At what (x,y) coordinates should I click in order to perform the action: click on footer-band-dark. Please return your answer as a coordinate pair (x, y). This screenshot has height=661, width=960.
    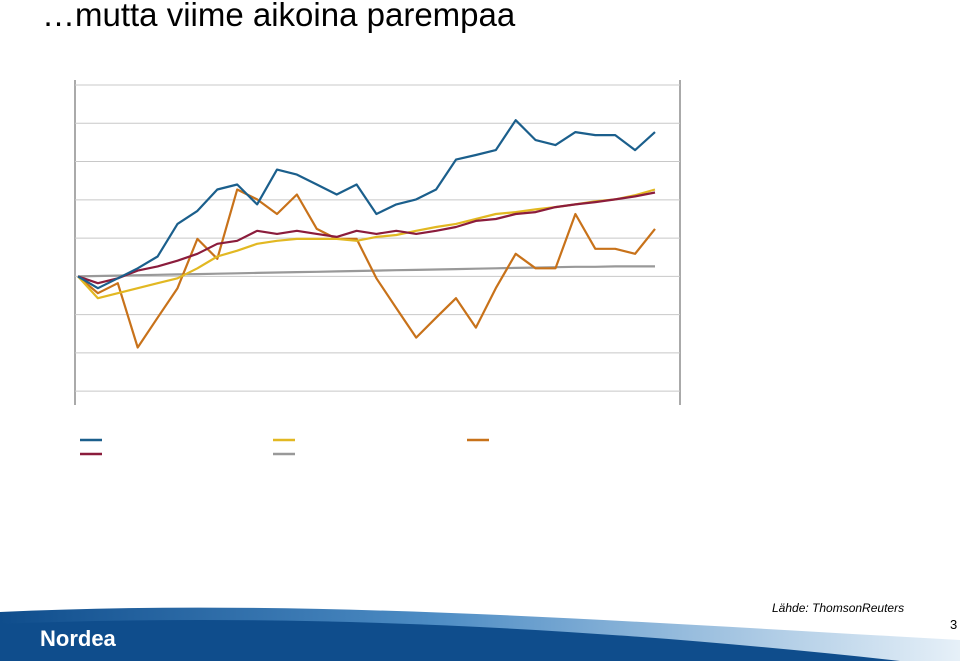
    Looking at the image, I should click on (450, 640).